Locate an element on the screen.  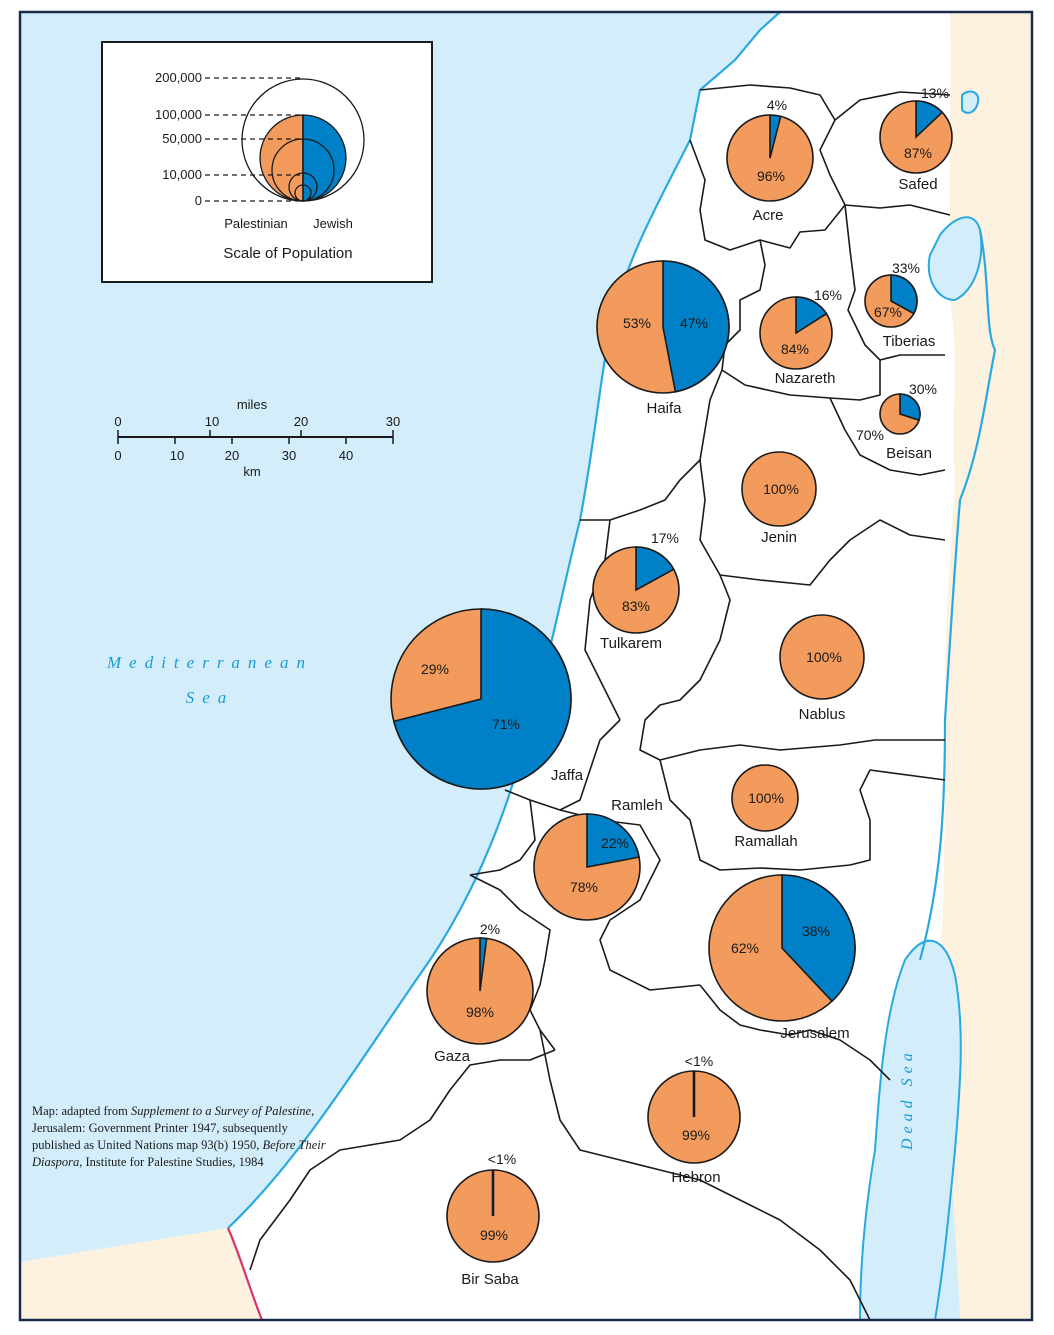
mediterranean-sea-label: Sea is located at coordinates (210, 697).